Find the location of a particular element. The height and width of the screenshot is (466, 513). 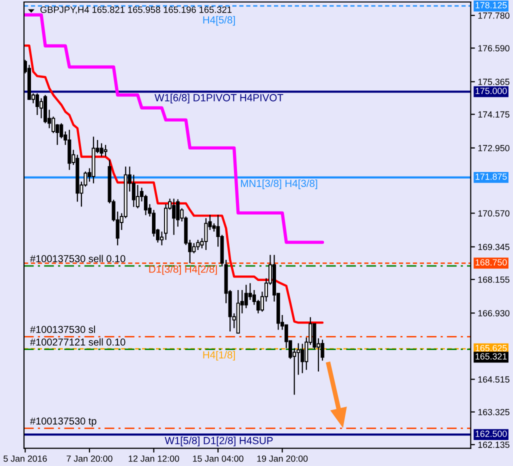

y-tick-label: 177.780 is located at coordinates (494, 15).